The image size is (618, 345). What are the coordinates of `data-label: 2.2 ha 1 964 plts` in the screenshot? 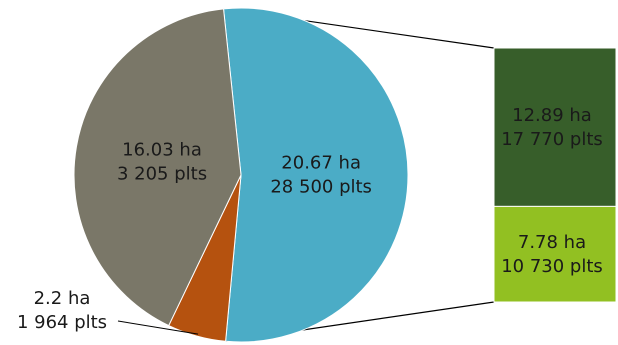 It's located at (62, 310).